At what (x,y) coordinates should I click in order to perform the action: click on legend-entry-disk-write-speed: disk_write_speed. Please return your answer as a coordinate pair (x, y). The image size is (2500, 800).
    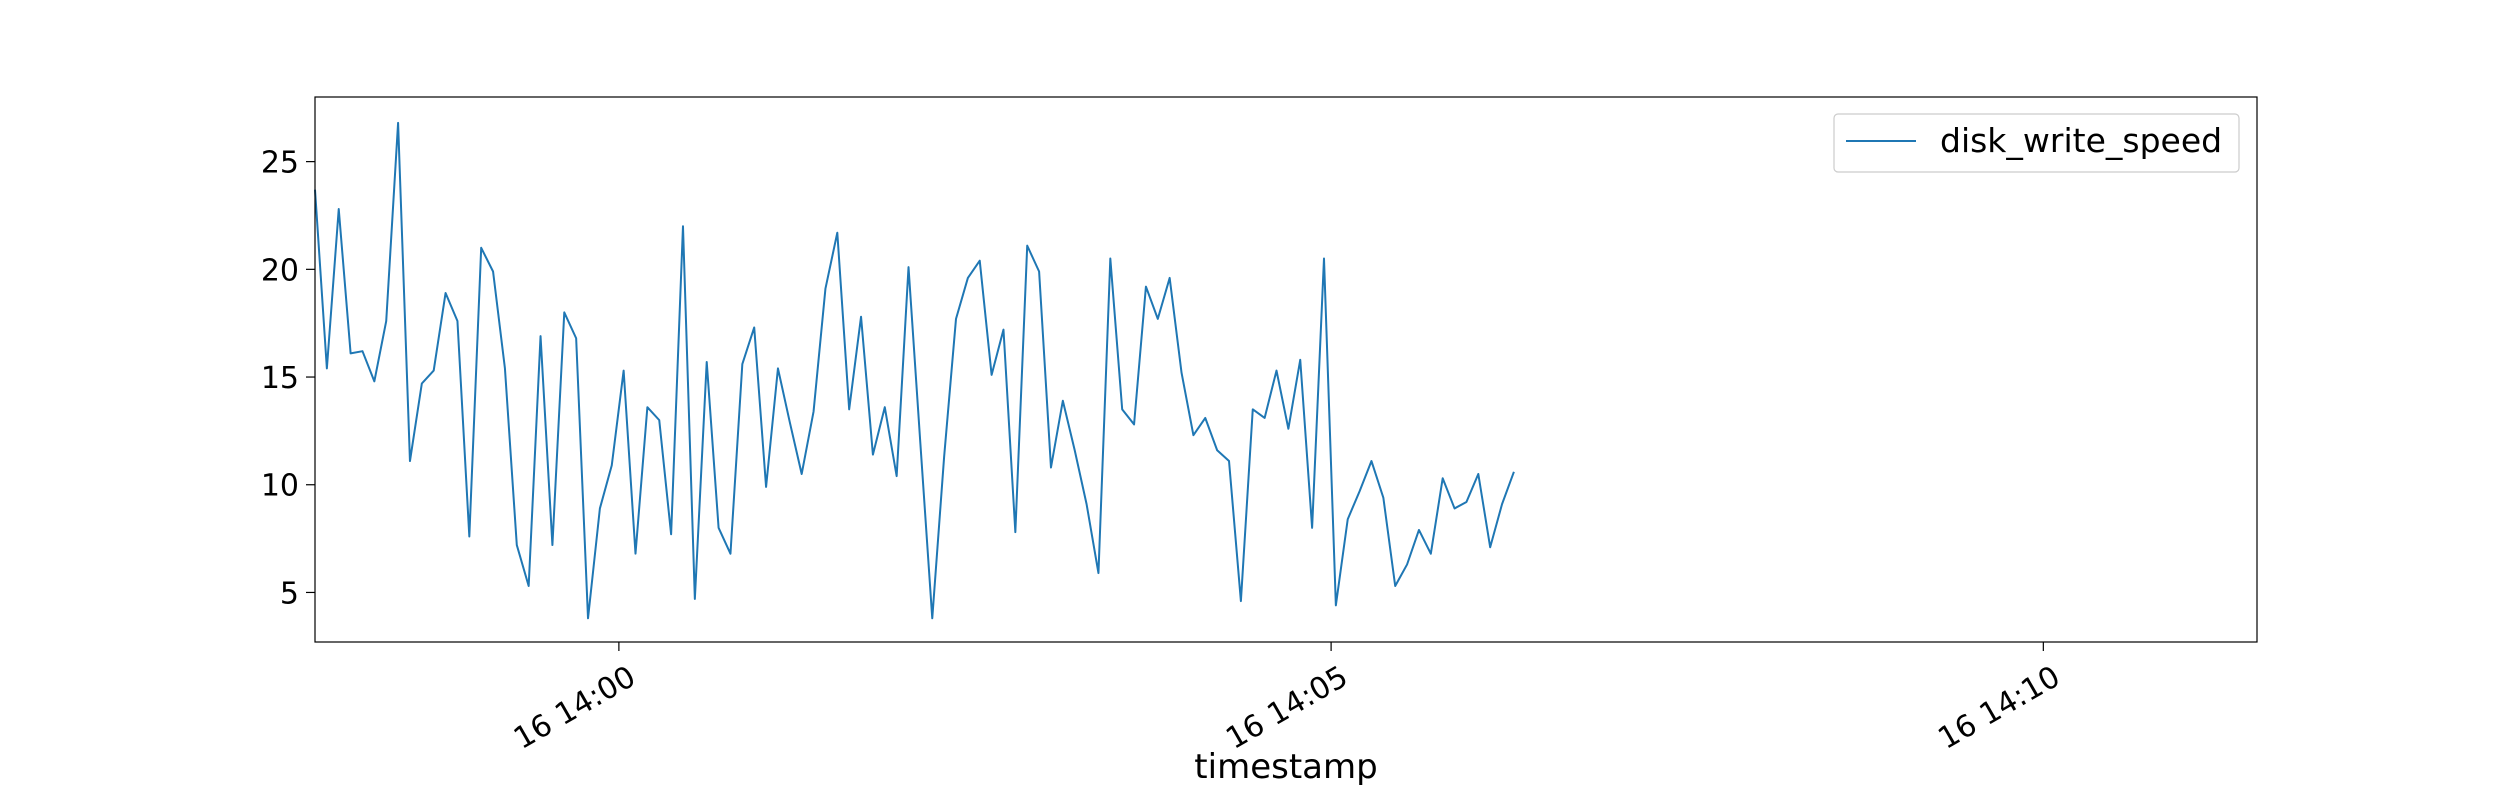
    Looking at the image, I should click on (2081, 140).